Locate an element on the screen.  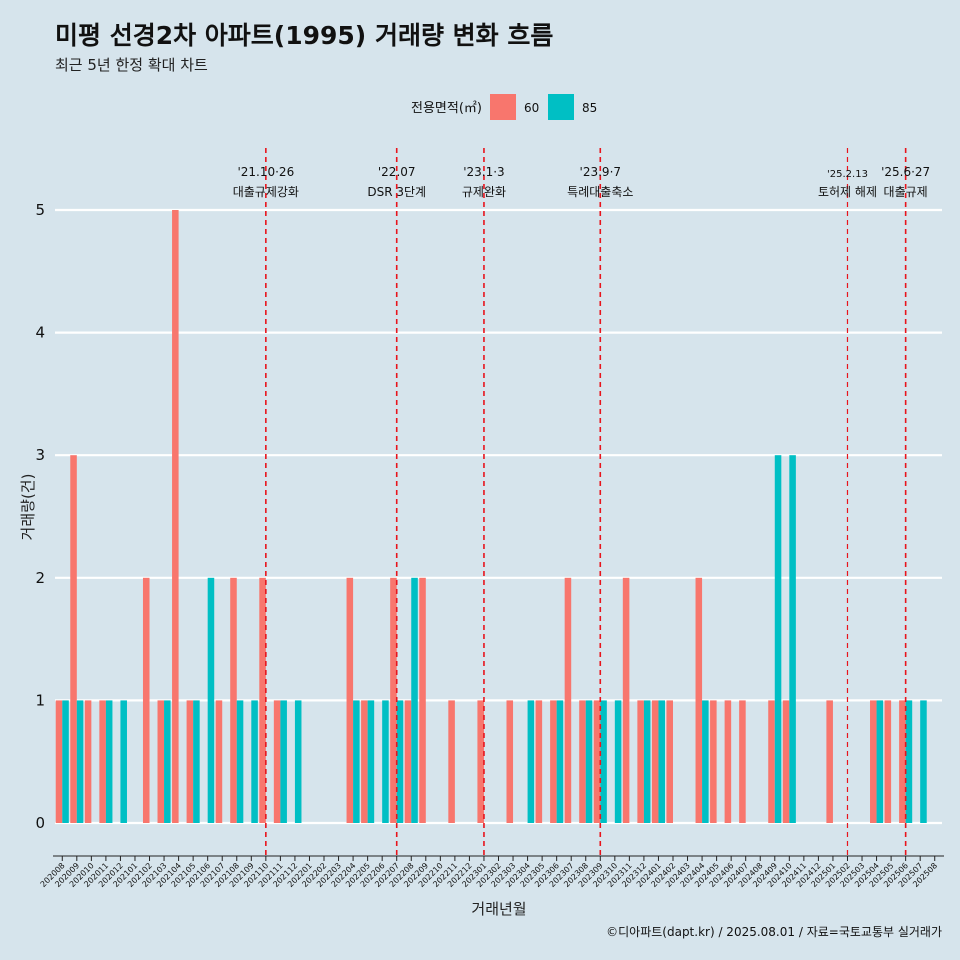
y-tick-label-4: 4 is located at coordinates (40, 333).